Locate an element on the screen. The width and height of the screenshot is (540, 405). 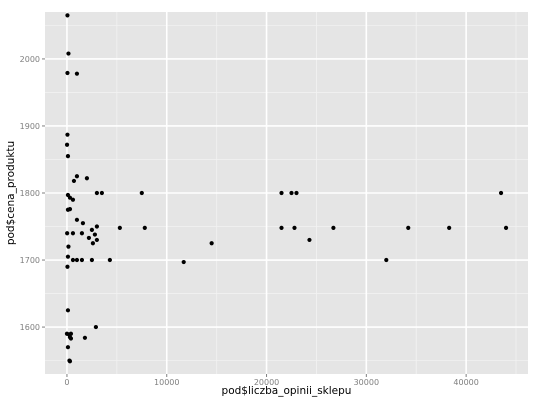
x-tick-label: 20000 is located at coordinates (266, 382).